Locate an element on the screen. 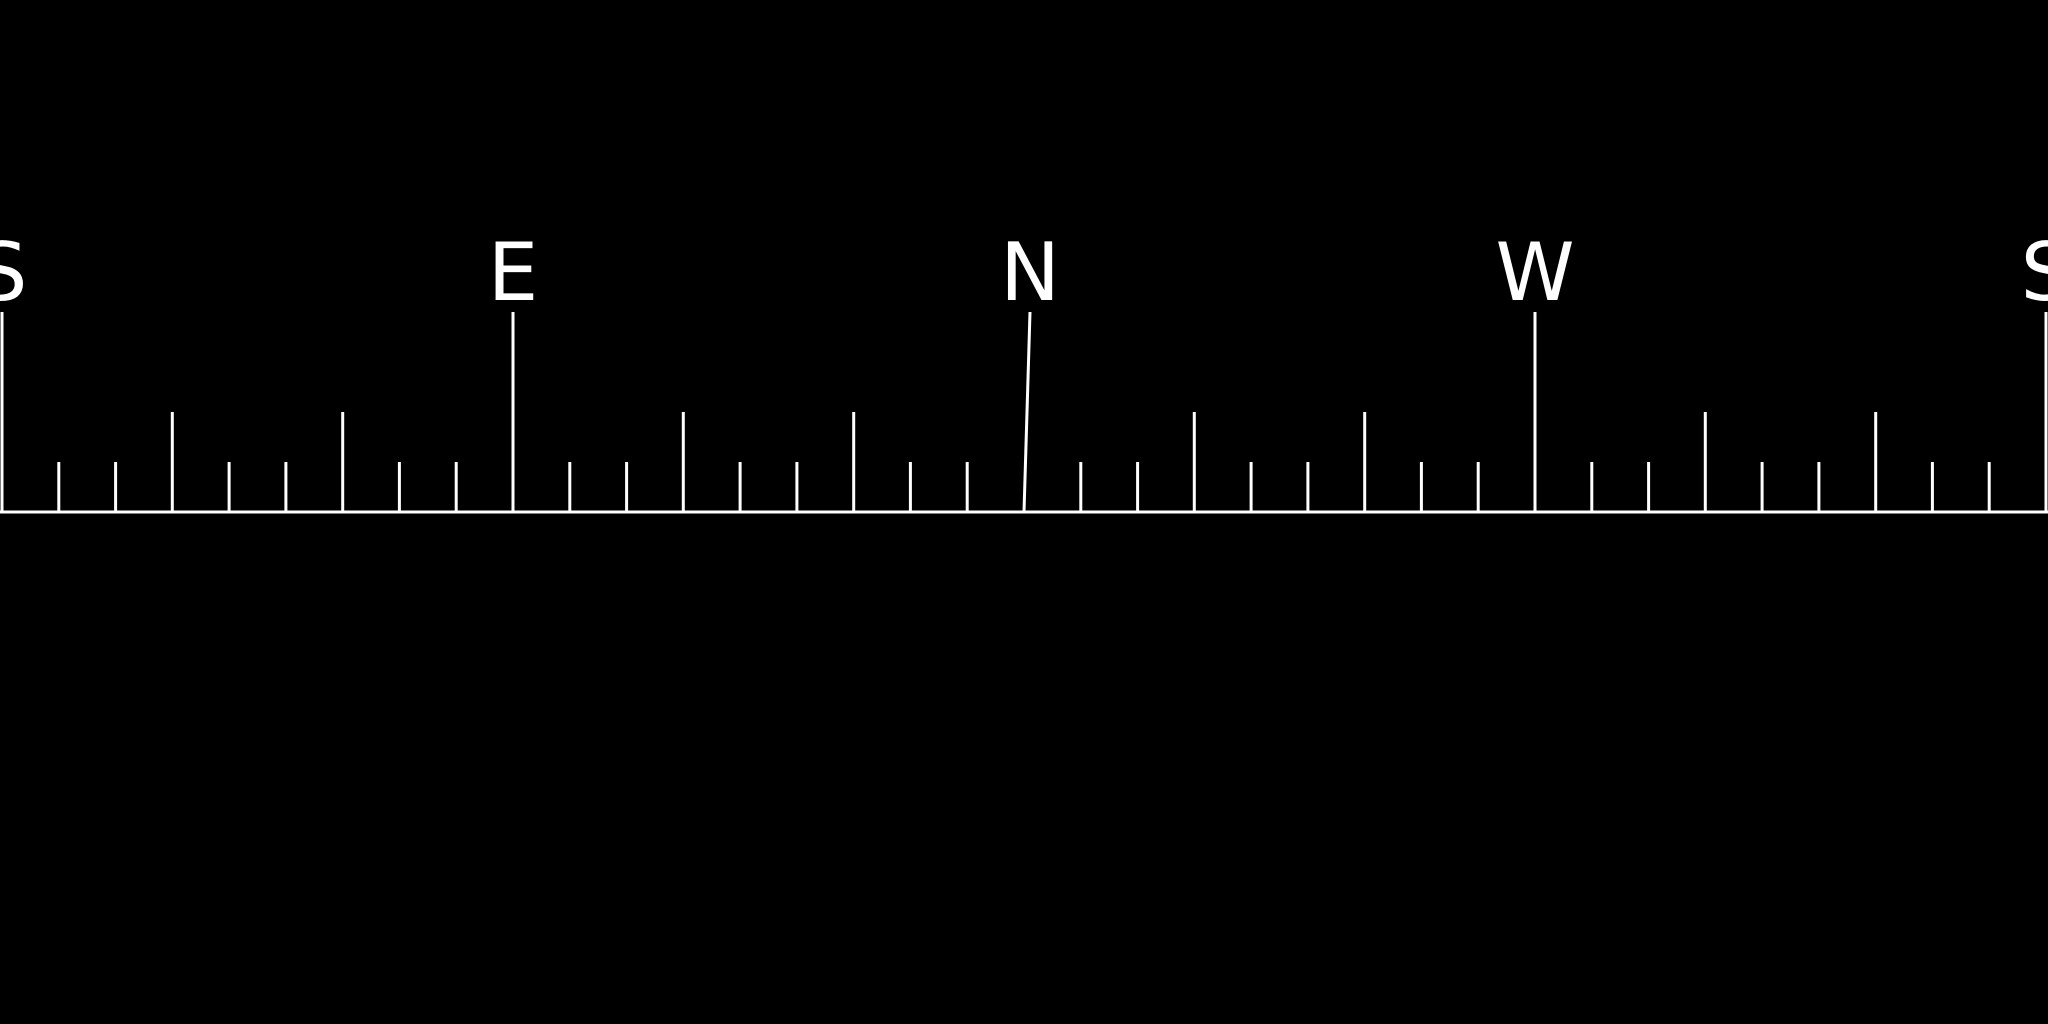 The height and width of the screenshot is (1024, 2048). cardinal-label-s-0: S is located at coordinates (13, 272).